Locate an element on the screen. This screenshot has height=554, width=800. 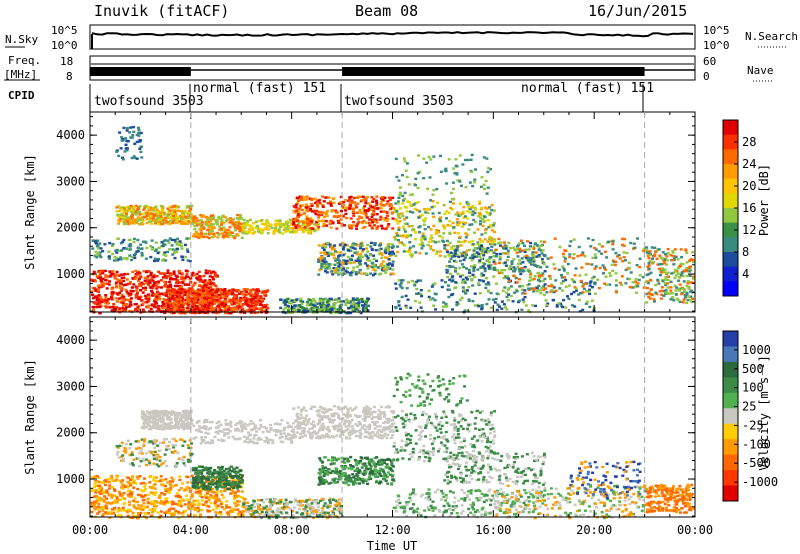
freq-tick-top: 18 is located at coordinates (66, 61).